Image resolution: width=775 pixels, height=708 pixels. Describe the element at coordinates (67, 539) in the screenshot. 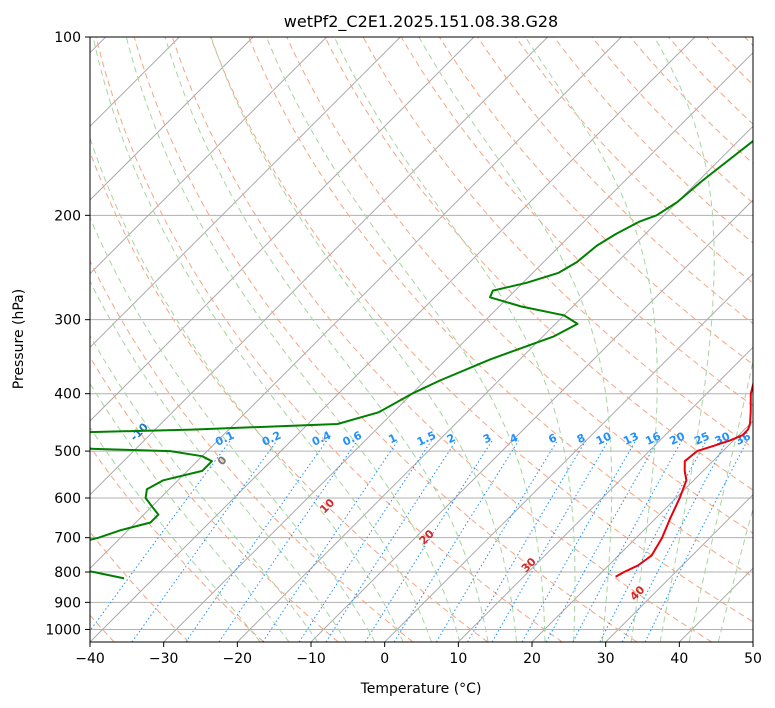

I see `y-tick-label: 700` at that location.